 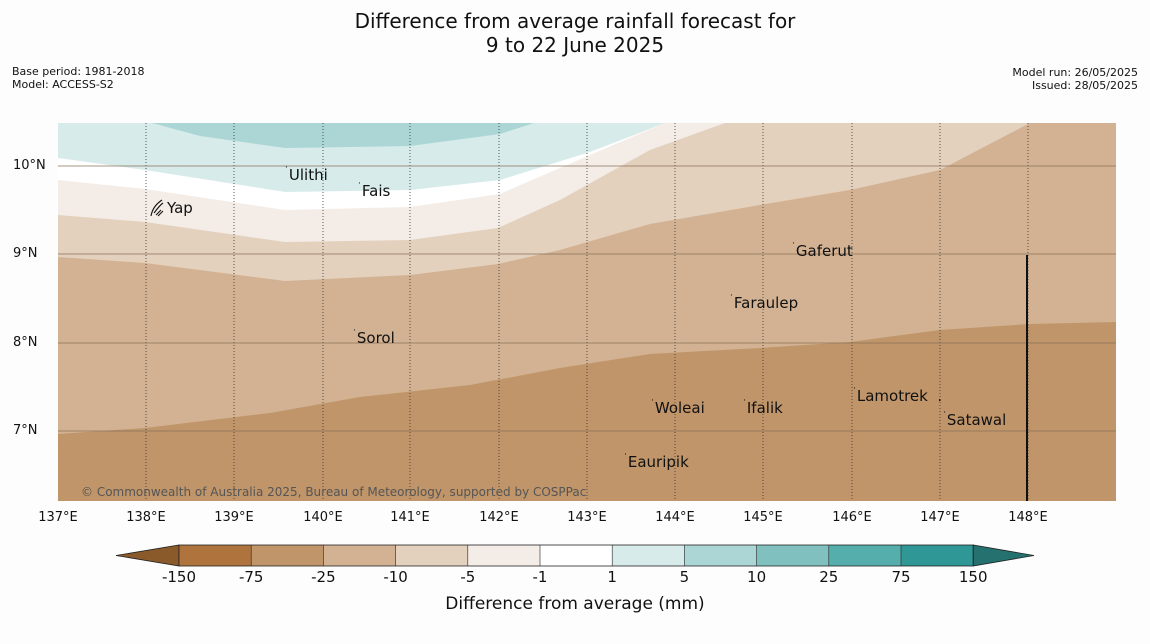 What do you see at coordinates (973, 577) in the screenshot?
I see `colorbar-tick-label: 150` at bounding box center [973, 577].